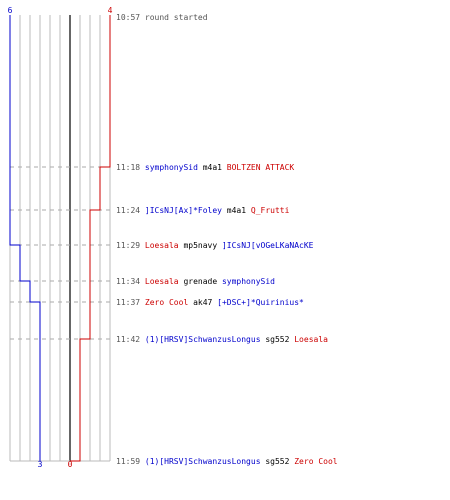 This screenshot has height=500, width=450. I want to click on event-time: 11:37, so click(128, 302).